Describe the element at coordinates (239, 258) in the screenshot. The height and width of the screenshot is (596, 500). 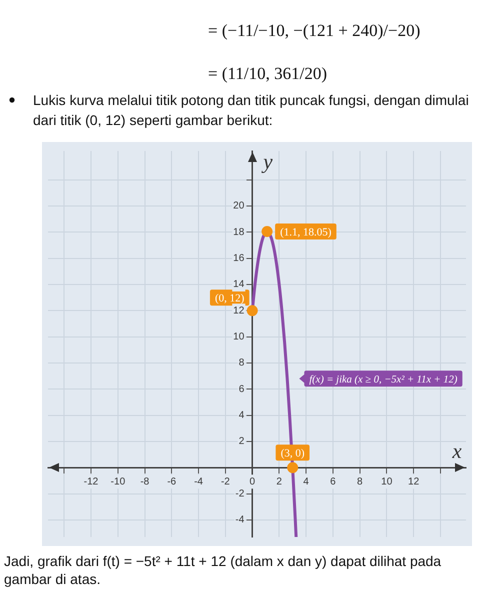
I see `y-tick-label: 16` at that location.